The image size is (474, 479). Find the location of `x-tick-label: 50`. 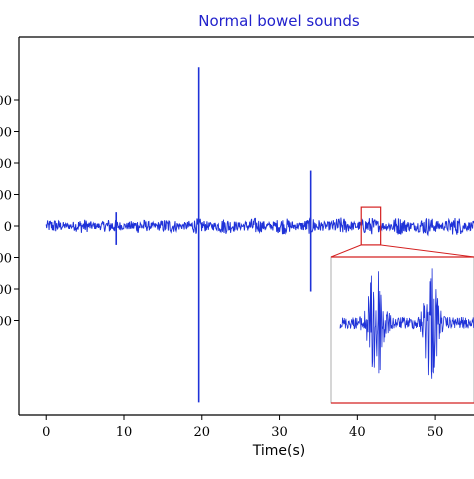

x-tick-label: 50 is located at coordinates (435, 432).